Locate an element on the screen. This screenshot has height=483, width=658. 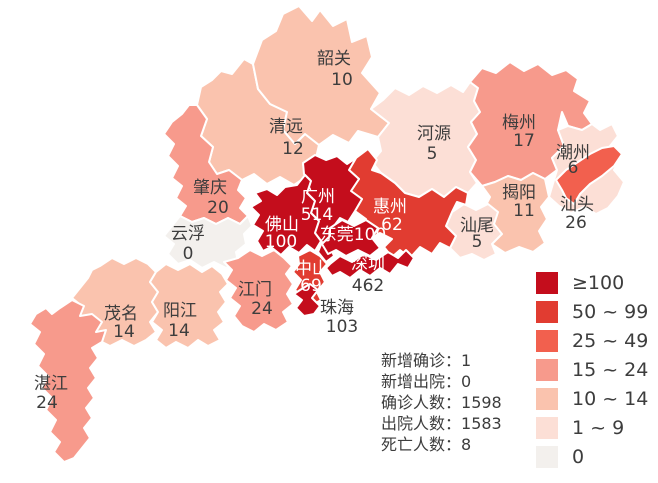
region-label-heyuan: 河源 is located at coordinates (434, 134).